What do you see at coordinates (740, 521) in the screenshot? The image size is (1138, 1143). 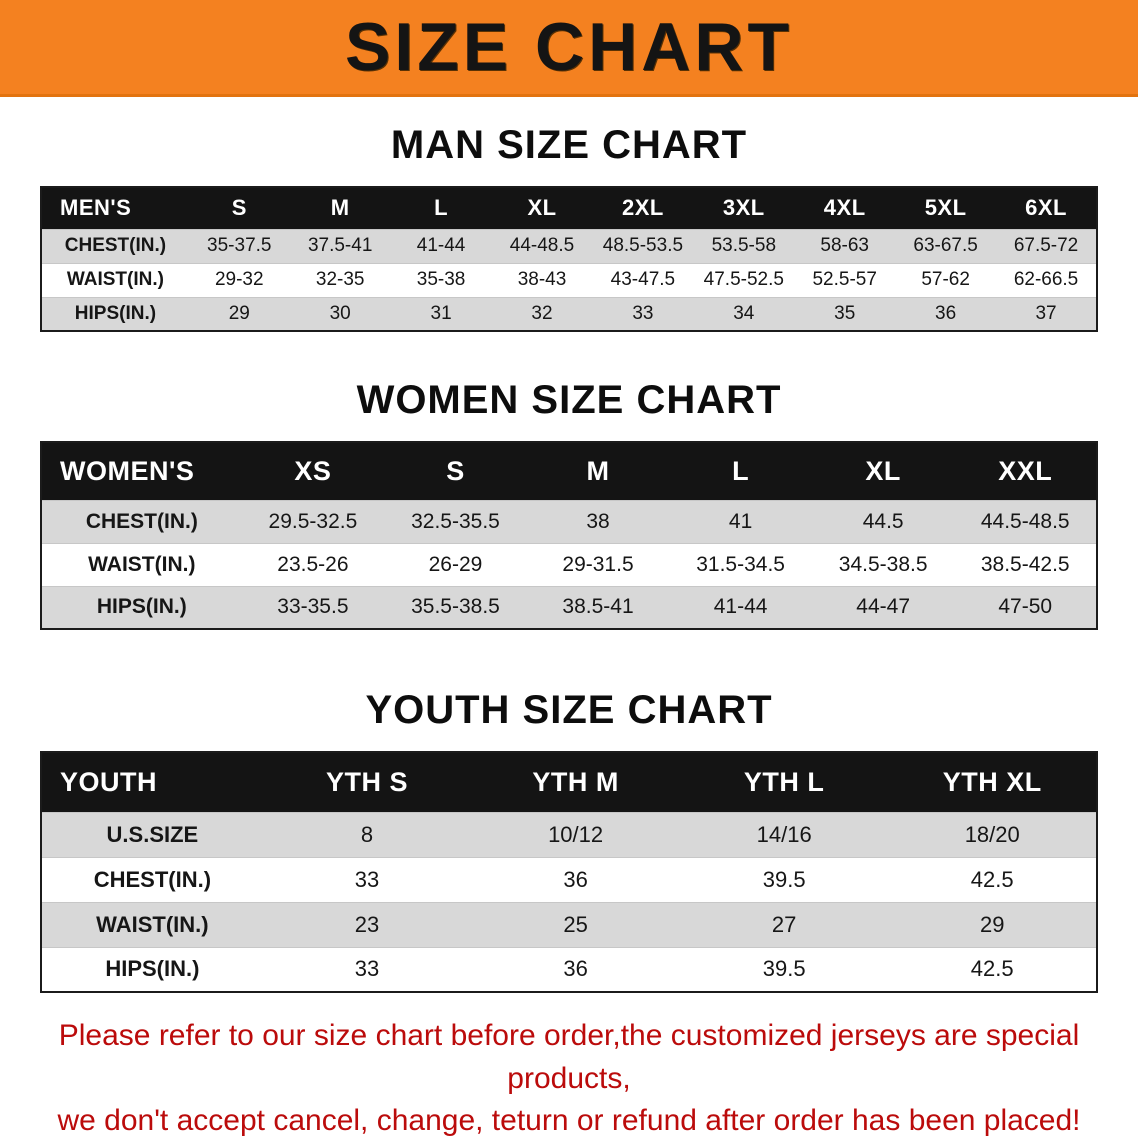 I see `value-cell: 41` at bounding box center [740, 521].